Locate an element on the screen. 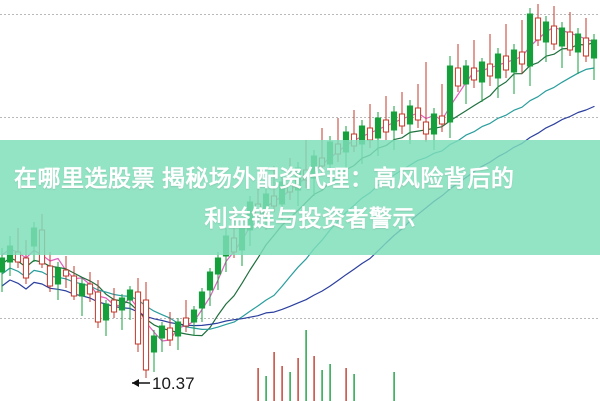  volume-bars is located at coordinates (326, 365).